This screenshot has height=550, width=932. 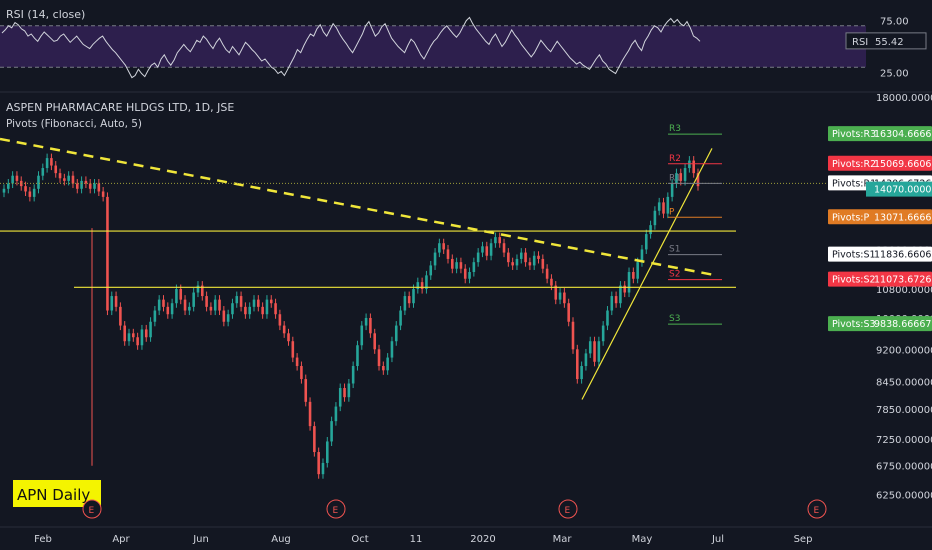 I want to click on x-tick-label: Jun, so click(x=200, y=539).